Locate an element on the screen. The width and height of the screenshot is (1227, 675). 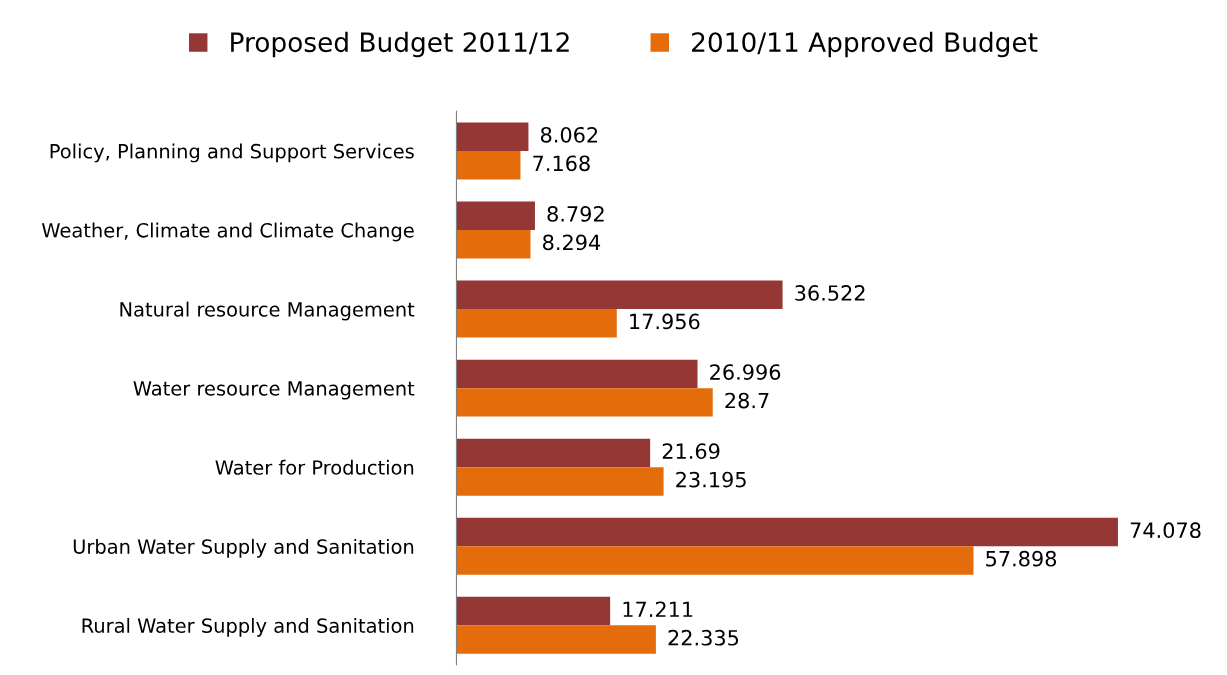
y-tick-label: Urban Water Supply and Sanitation is located at coordinates (243, 548).